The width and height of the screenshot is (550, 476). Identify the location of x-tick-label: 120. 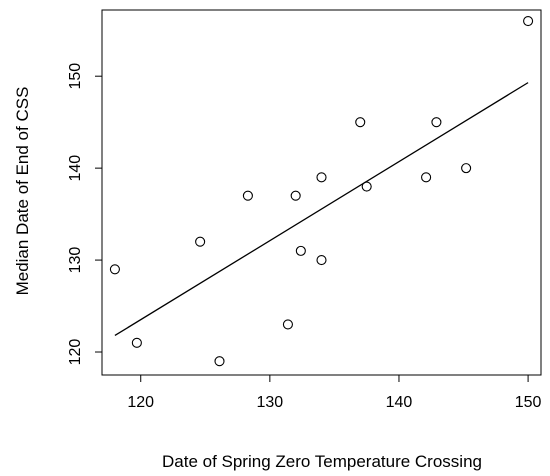
(140, 402).